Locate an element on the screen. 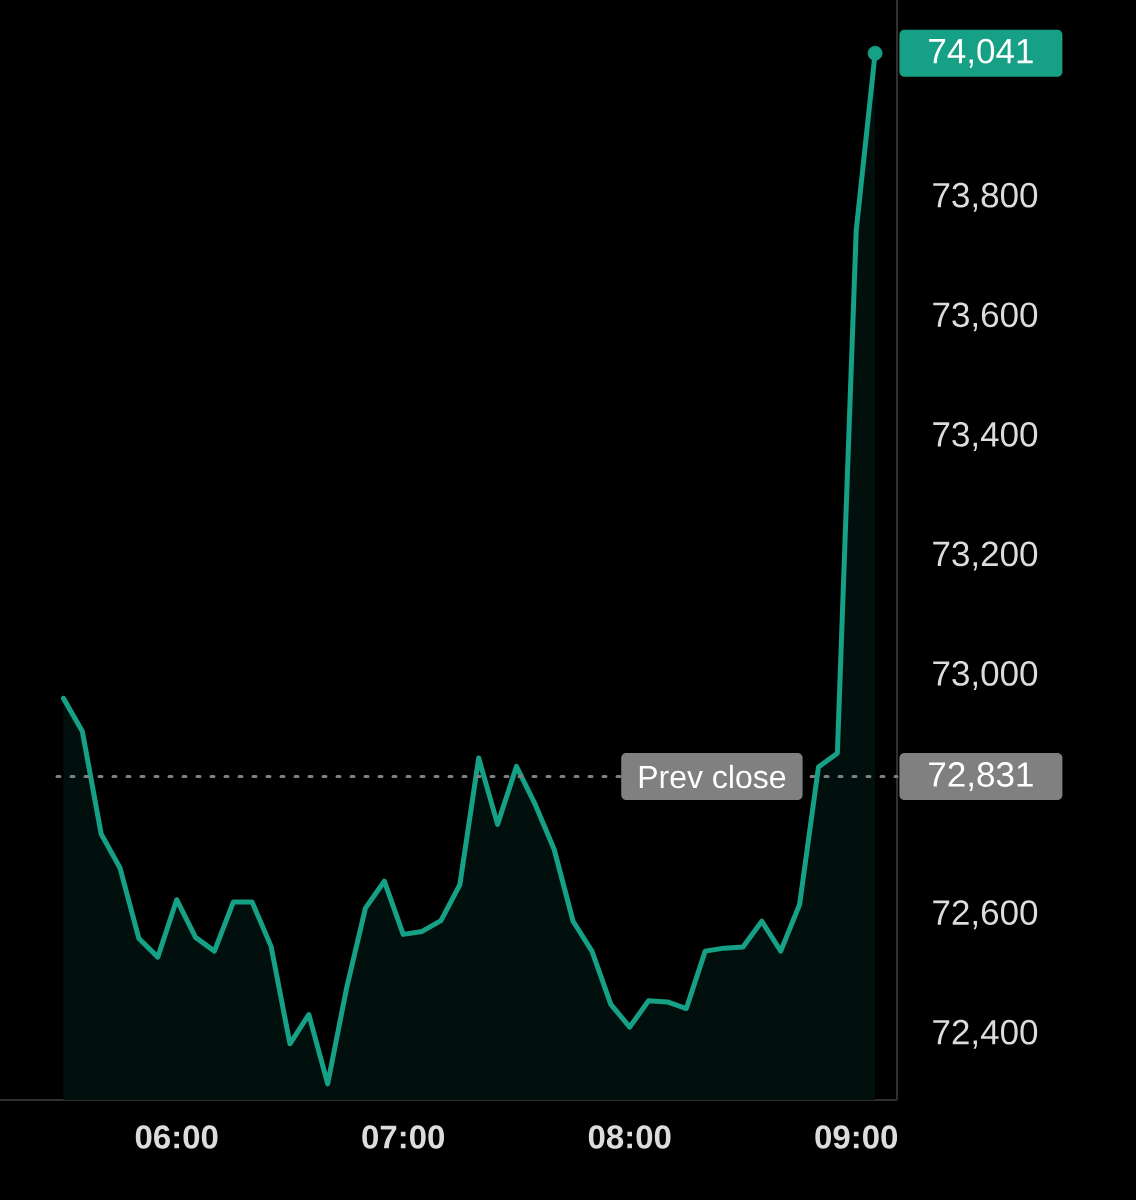 The image size is (1136, 1200). y-tick-label: 72,400 is located at coordinates (985, 1034).